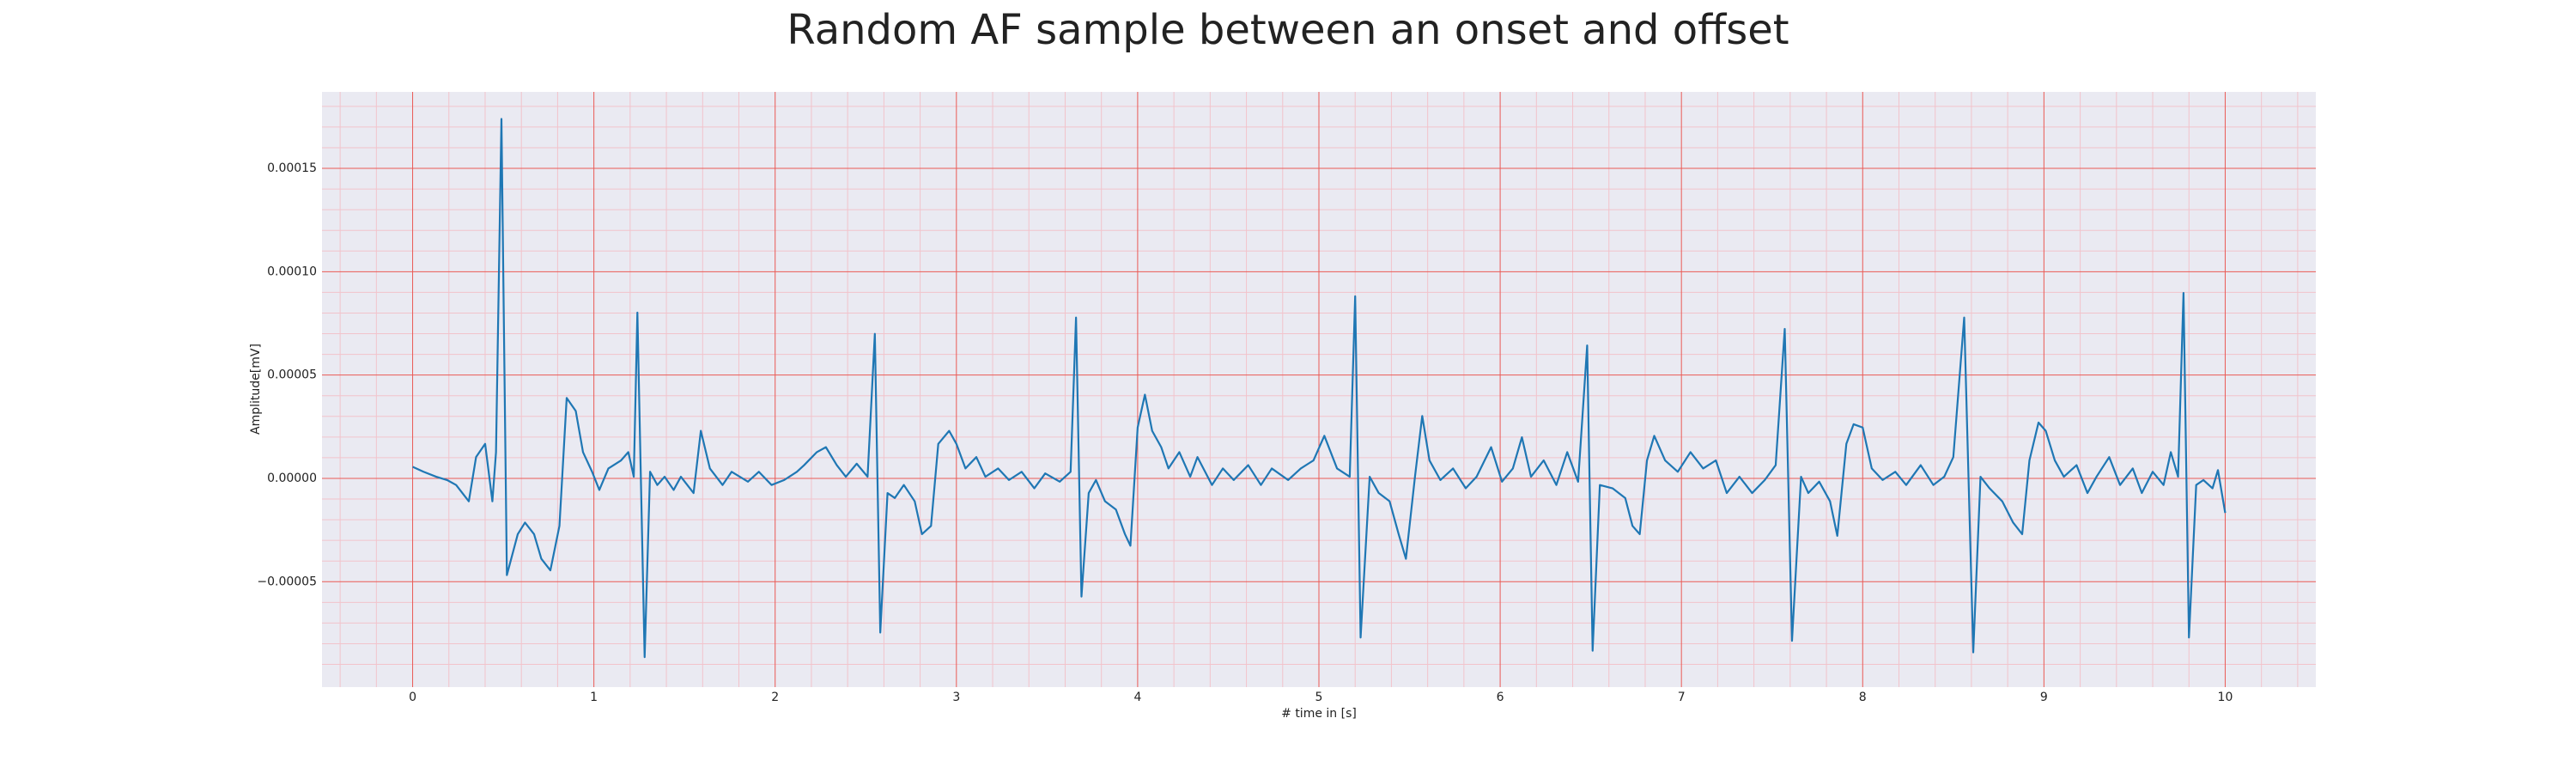 This screenshot has height=773, width=2576. What do you see at coordinates (775, 697) in the screenshot?
I see `x-tick-label: 2` at bounding box center [775, 697].